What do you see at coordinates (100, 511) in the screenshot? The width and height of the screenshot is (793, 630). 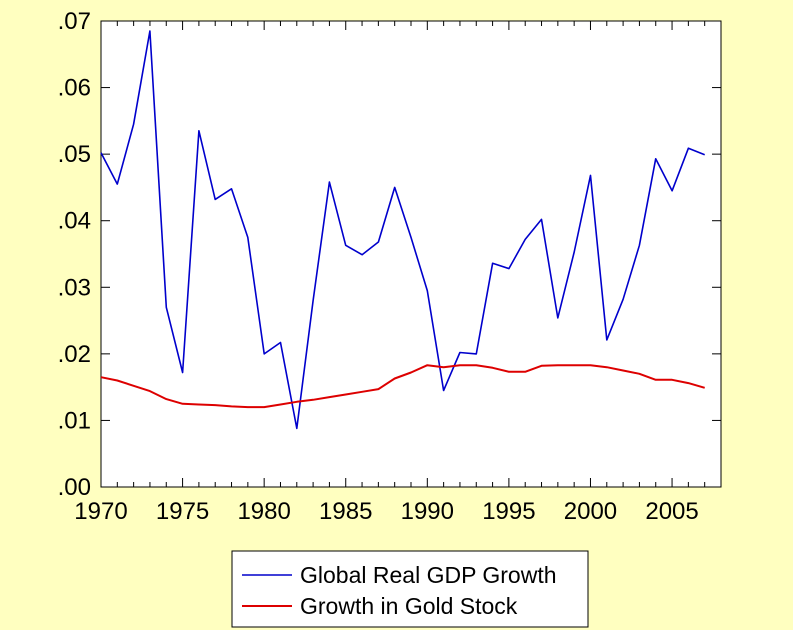 I see `x-tick-label: 1970` at bounding box center [100, 511].